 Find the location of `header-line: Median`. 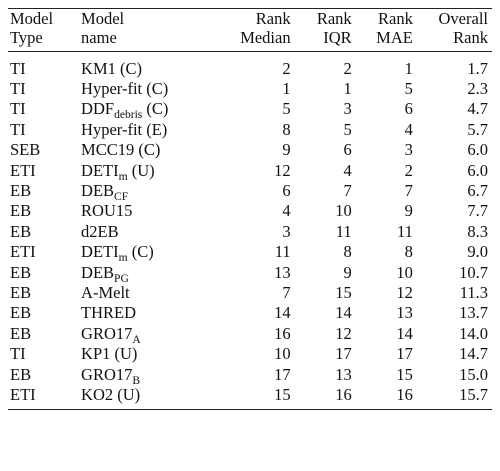

header-line: Median is located at coordinates (265, 37).